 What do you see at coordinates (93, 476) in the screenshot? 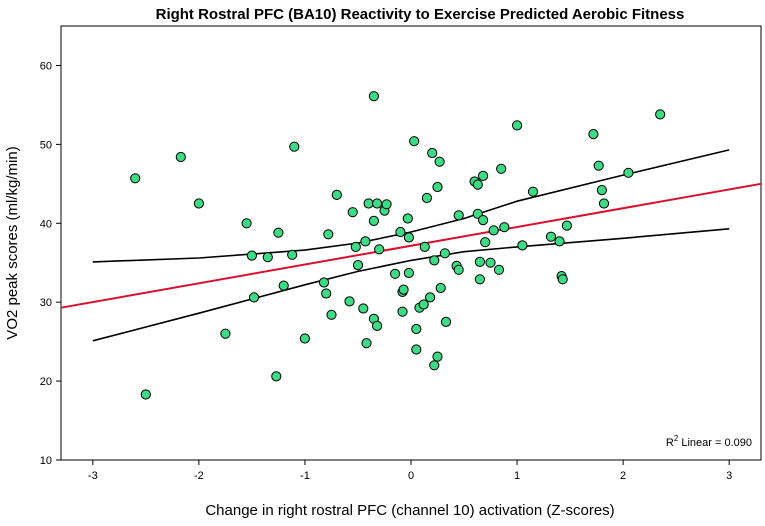
I see `x-tick-label: -3` at bounding box center [93, 476].